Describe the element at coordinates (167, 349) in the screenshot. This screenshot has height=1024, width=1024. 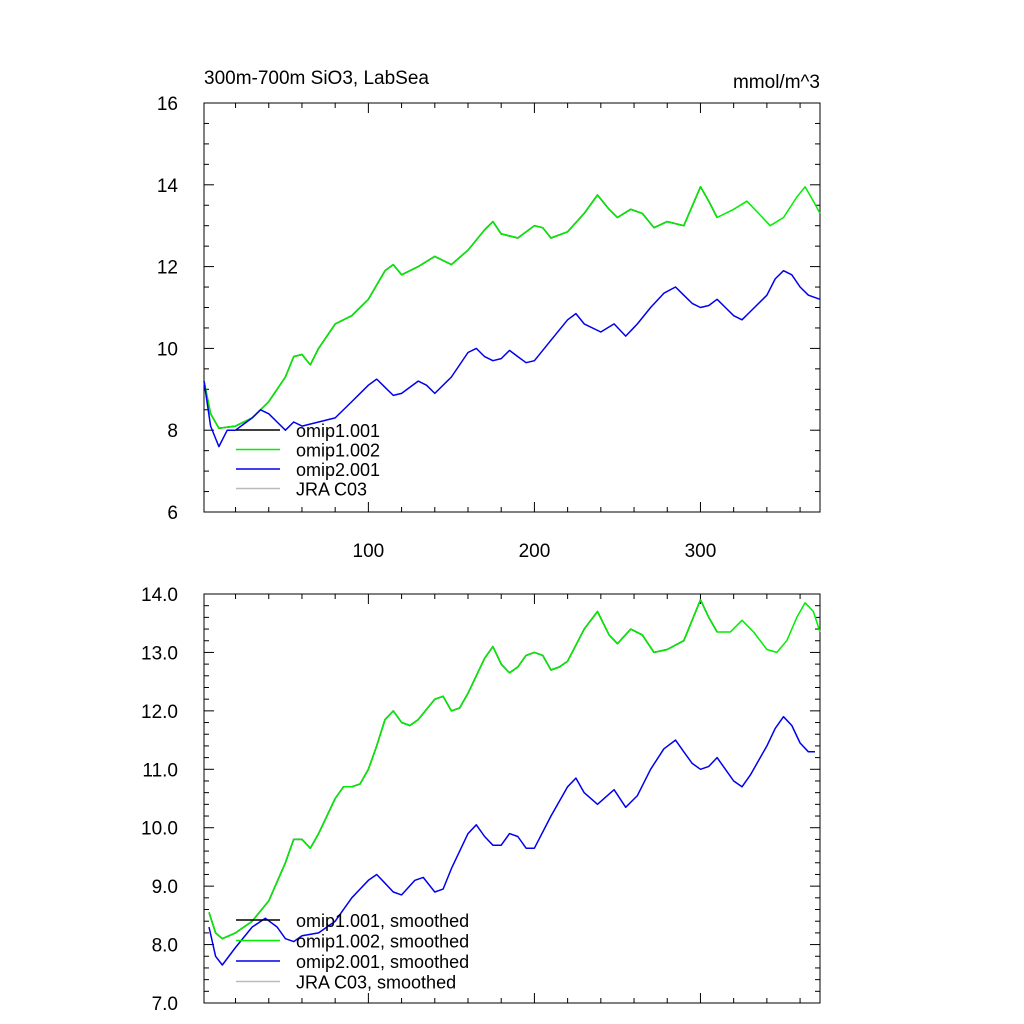
I see `top-y-tick-label: 10` at that location.